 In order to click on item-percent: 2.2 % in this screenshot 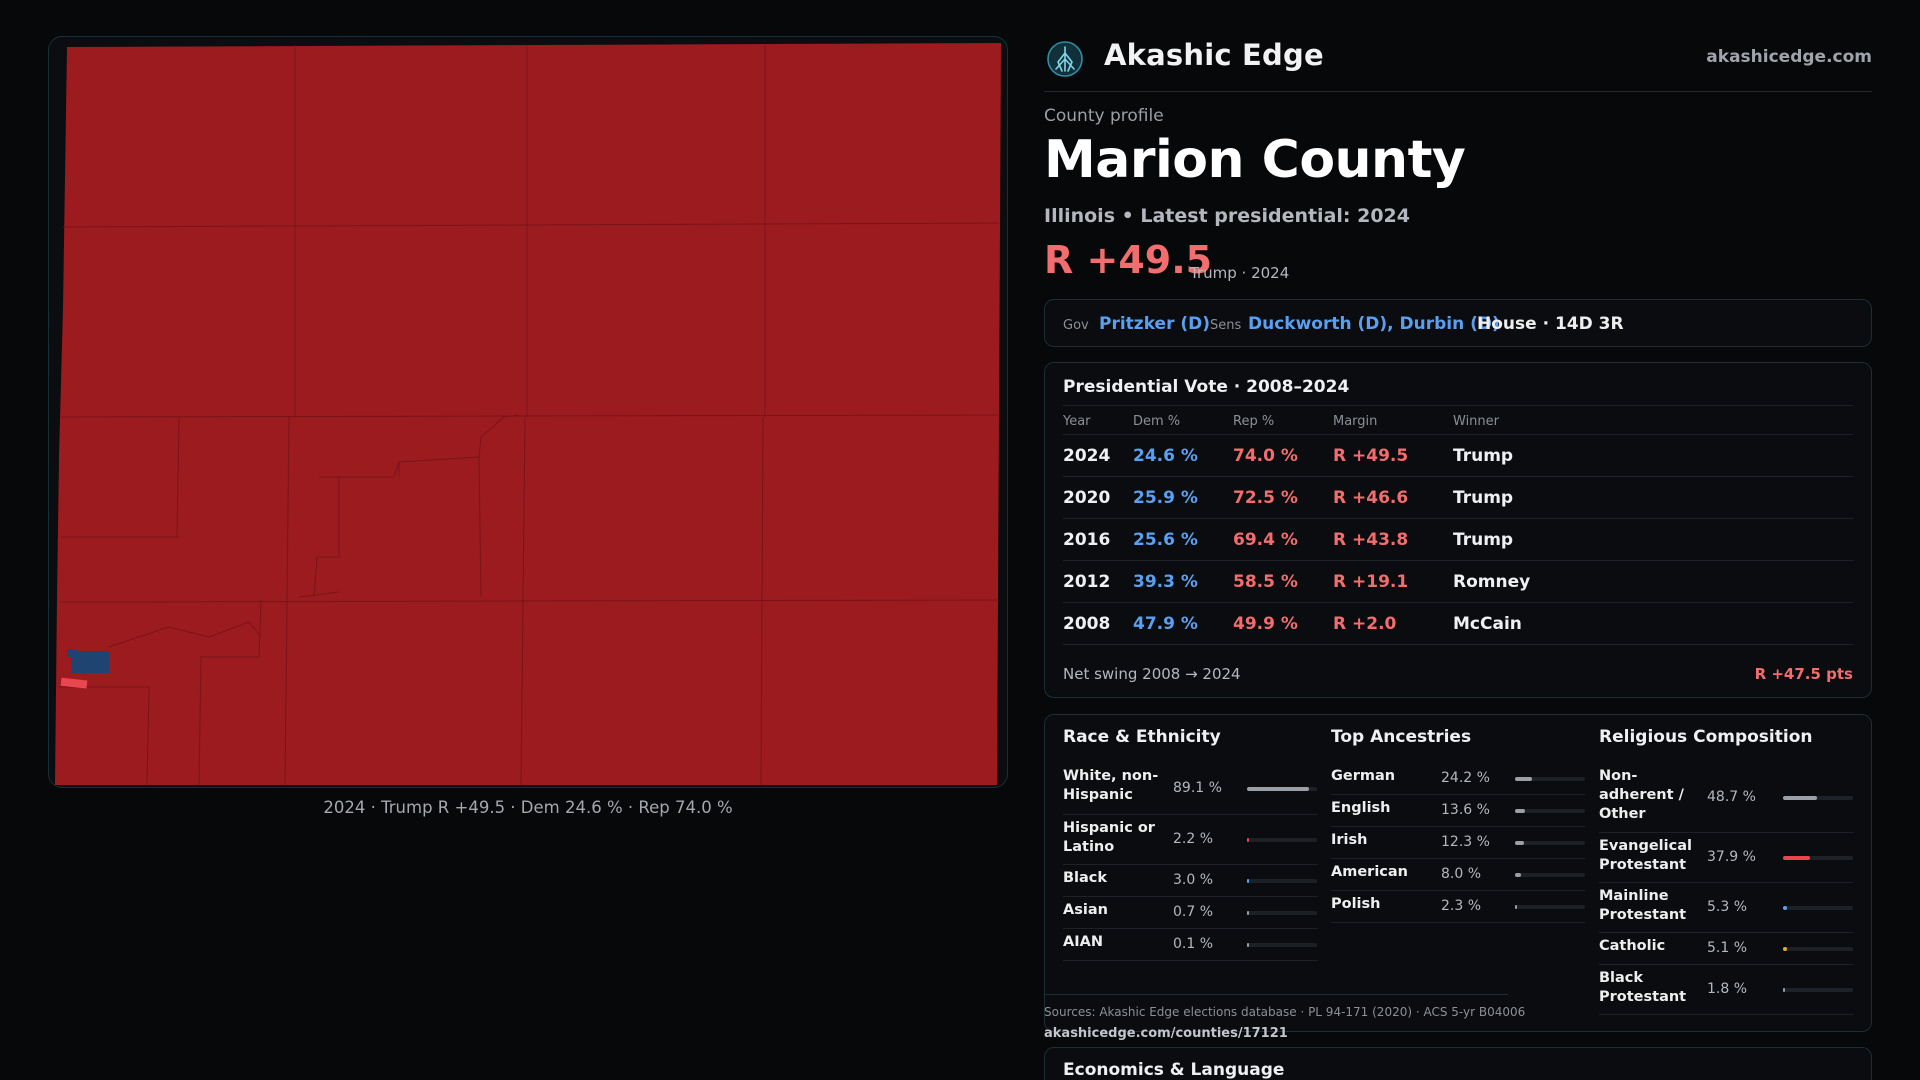, I will do `click(1193, 839)`.